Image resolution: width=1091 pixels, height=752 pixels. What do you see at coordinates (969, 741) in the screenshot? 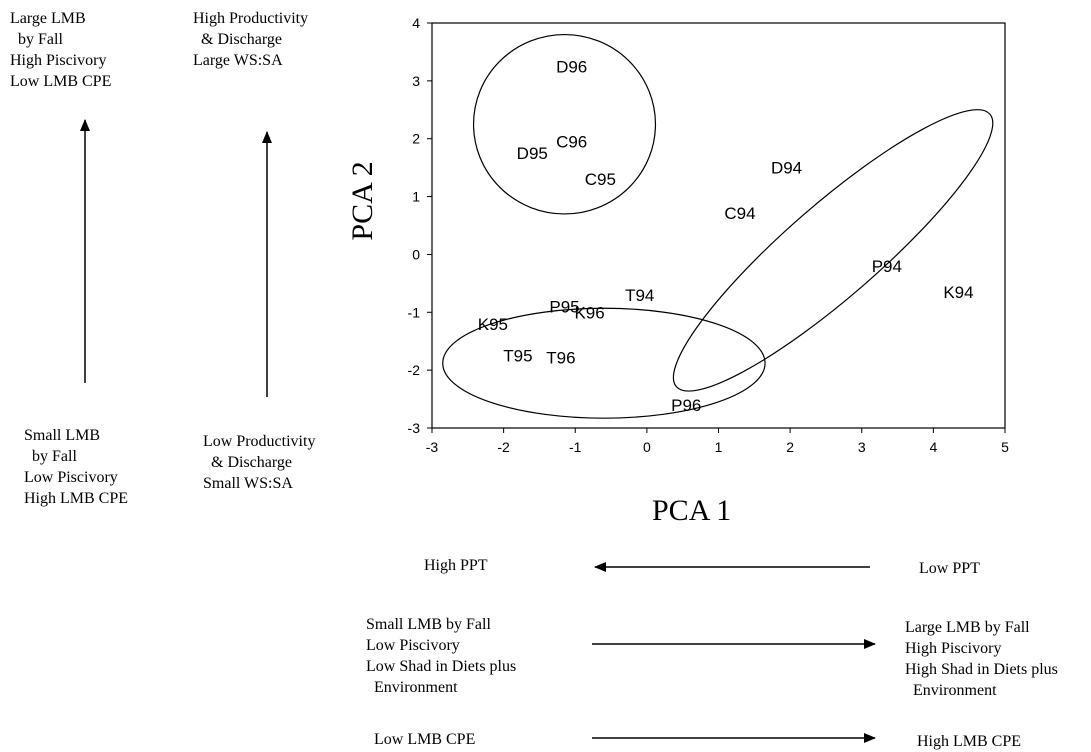
I see `note-high-lmb-cpe: High LMB CPE` at bounding box center [969, 741].